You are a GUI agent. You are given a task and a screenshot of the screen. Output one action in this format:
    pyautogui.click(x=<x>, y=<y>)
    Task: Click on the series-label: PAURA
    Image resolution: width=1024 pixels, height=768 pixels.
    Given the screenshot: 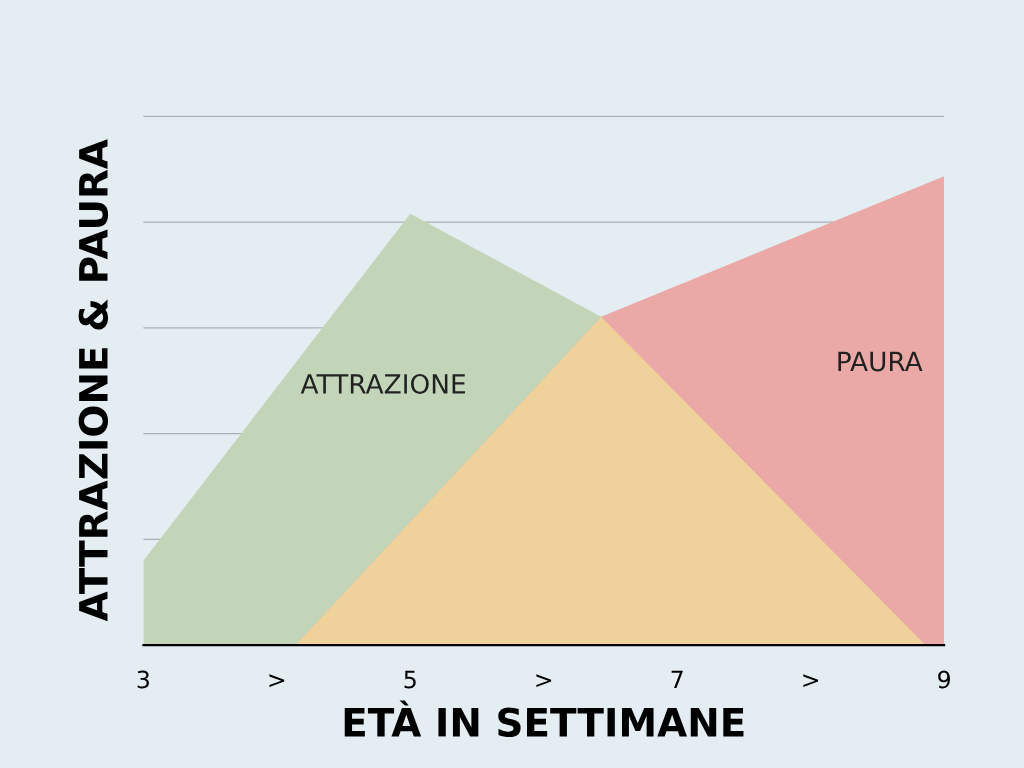 What is the action you would take?
    pyautogui.click(x=880, y=361)
    